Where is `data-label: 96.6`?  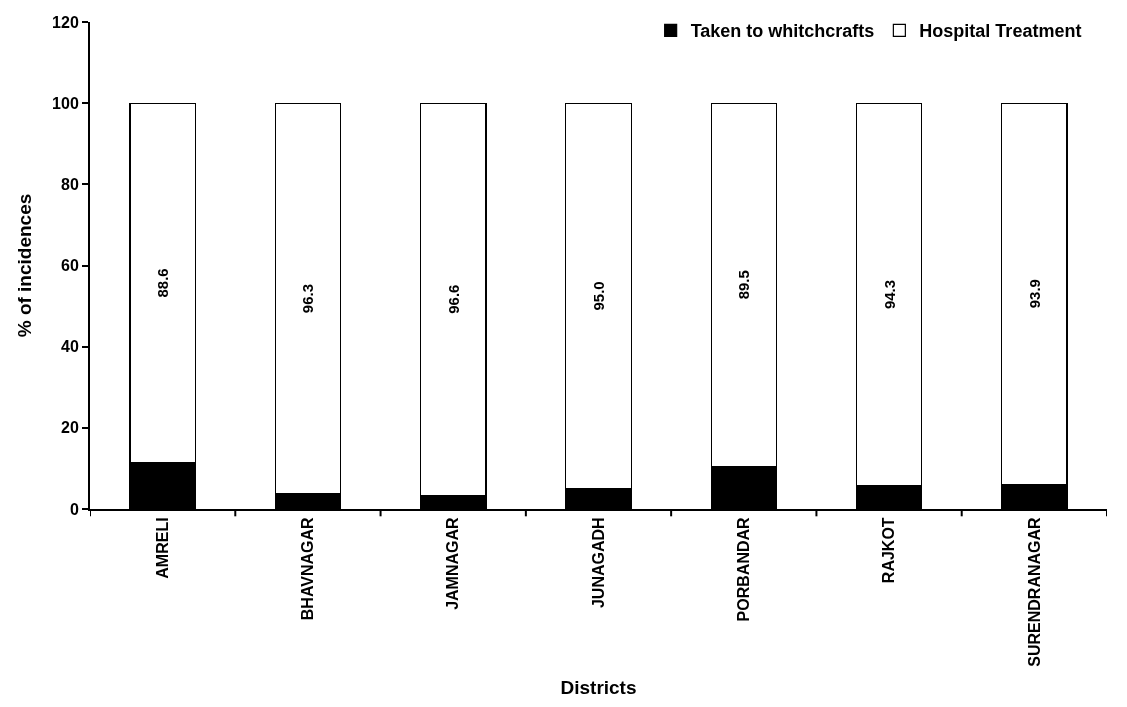 data-label: 96.6 is located at coordinates (453, 299).